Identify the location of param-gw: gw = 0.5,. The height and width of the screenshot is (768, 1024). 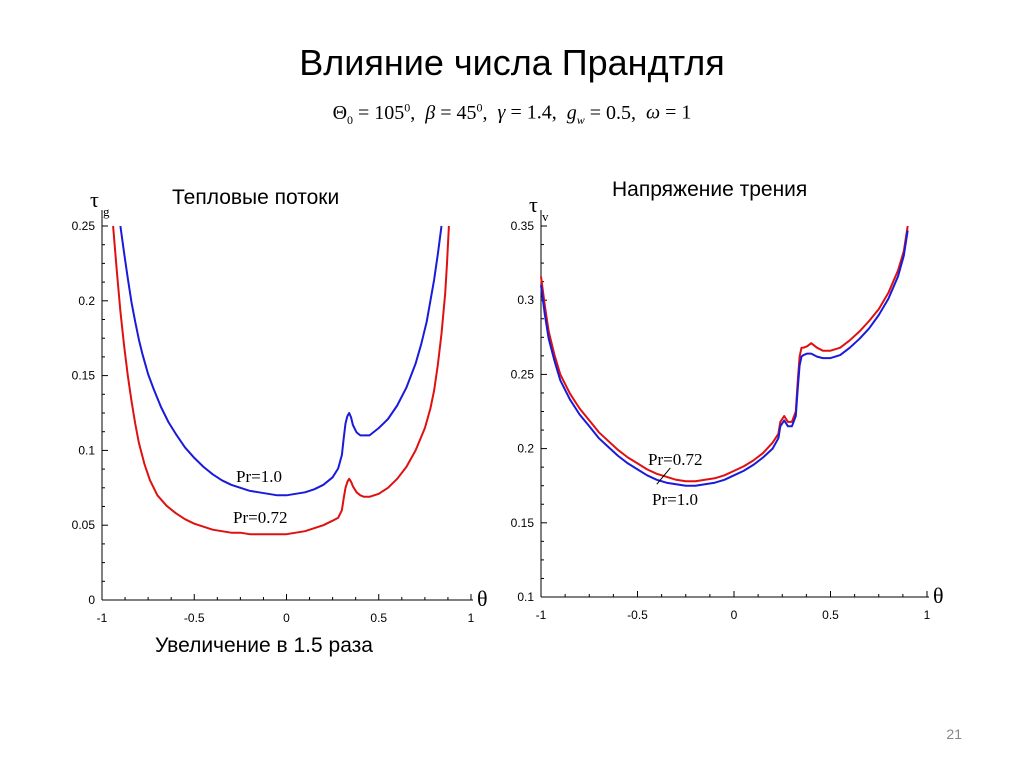
(601, 114).